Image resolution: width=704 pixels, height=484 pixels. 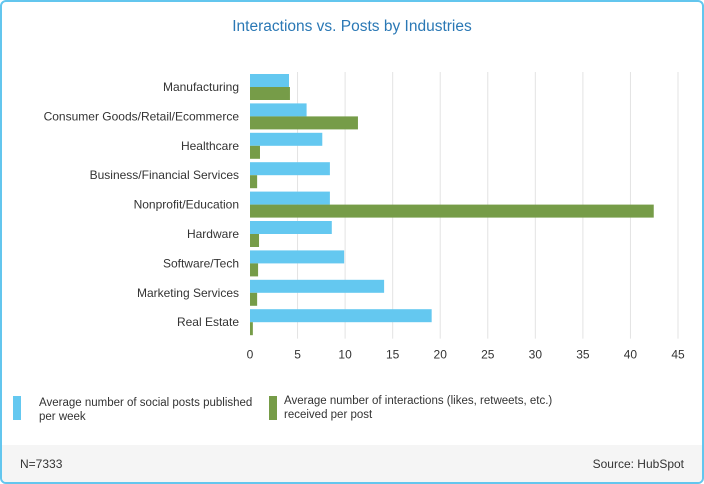 What do you see at coordinates (188, 293) in the screenshot?
I see `category-label: Marketing Services` at bounding box center [188, 293].